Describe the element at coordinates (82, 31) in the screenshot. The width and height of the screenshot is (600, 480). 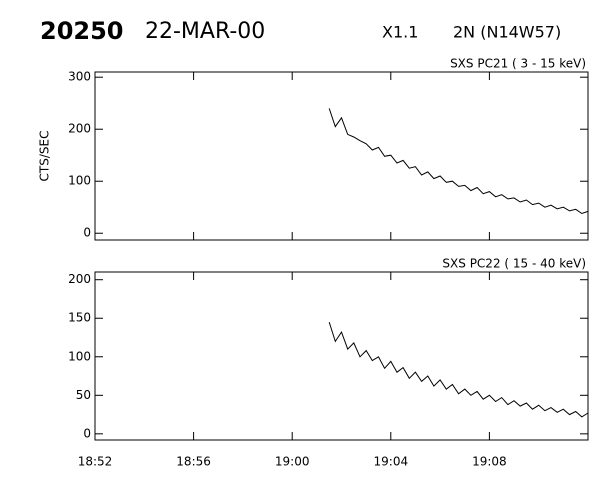
I see `event-number: 20250` at that location.